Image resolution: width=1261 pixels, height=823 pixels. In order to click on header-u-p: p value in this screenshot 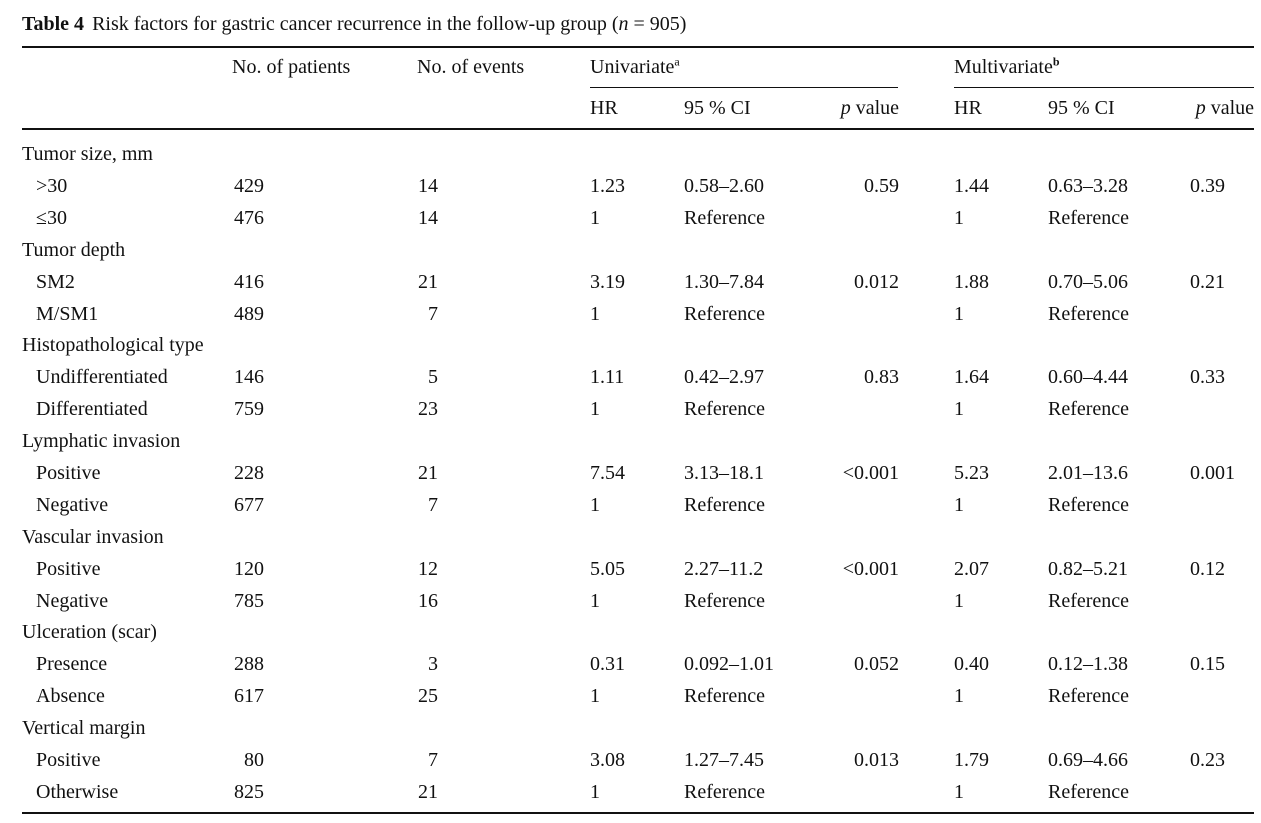, I will do `click(870, 108)`.